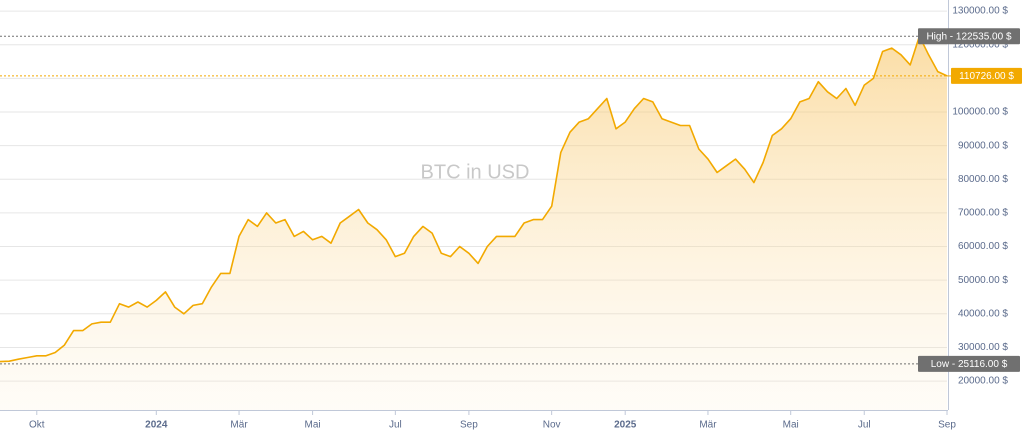 Image resolution: width=1024 pixels, height=433 pixels. Describe the element at coordinates (983, 381) in the screenshot. I see `y-tick-label: 20000.00 $` at that location.